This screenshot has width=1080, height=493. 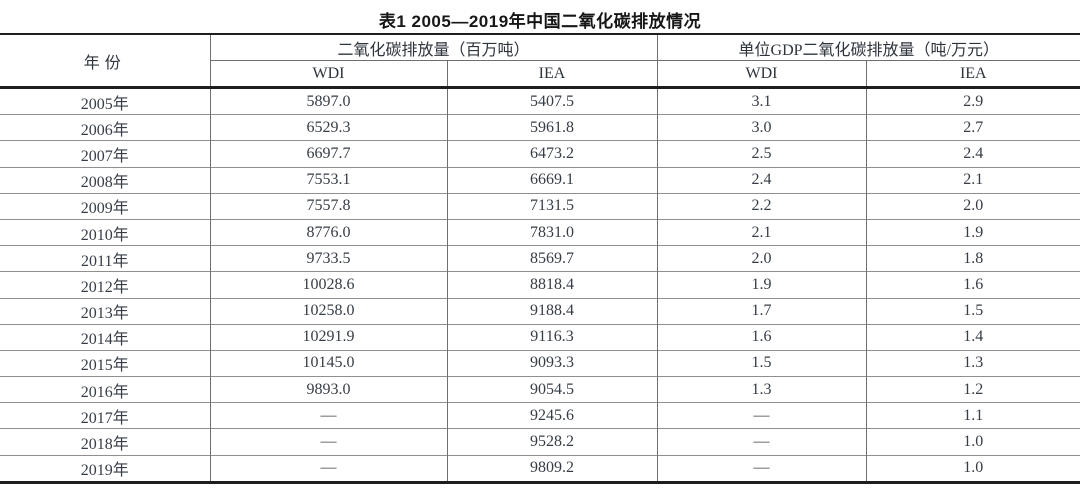 I want to click on gdp-iea-cell: 2.7, so click(x=972, y=127).